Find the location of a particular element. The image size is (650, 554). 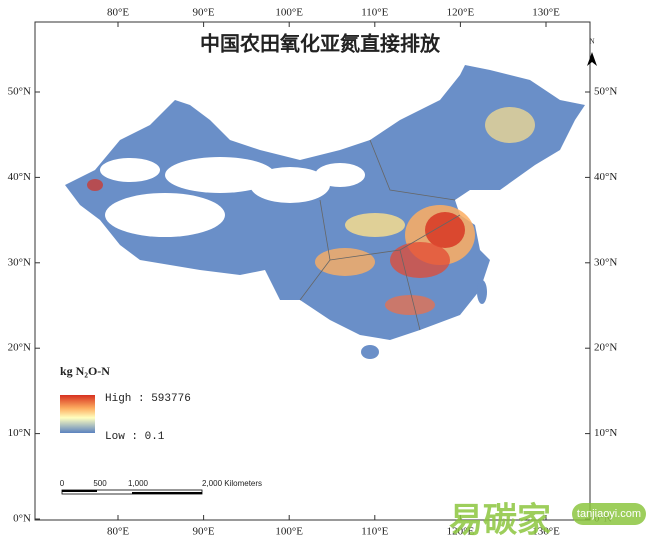

legend-title: kg N₂O-N is located at coordinates (85, 371).